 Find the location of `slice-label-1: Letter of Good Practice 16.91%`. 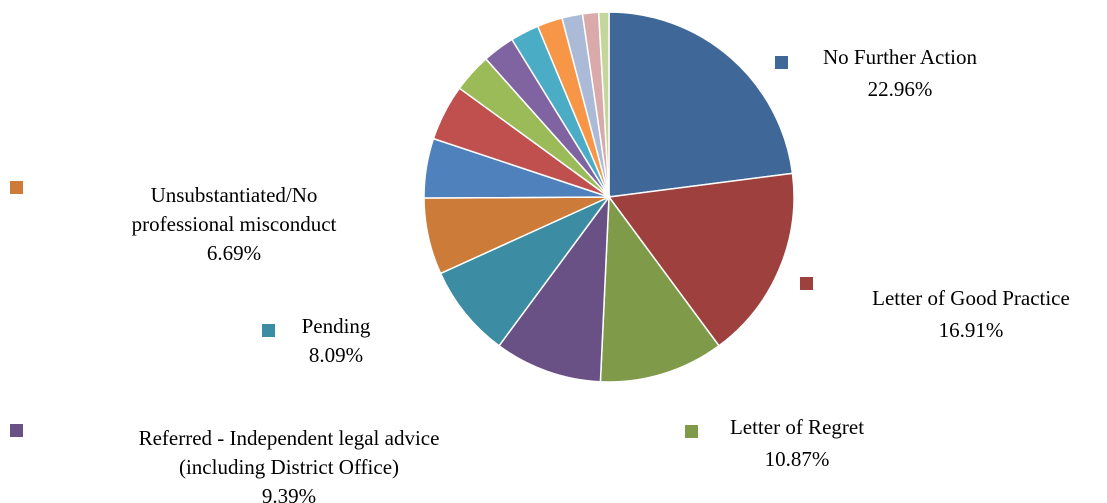

slice-label-1: Letter of Good Practice 16.91% is located at coordinates (935, 309).